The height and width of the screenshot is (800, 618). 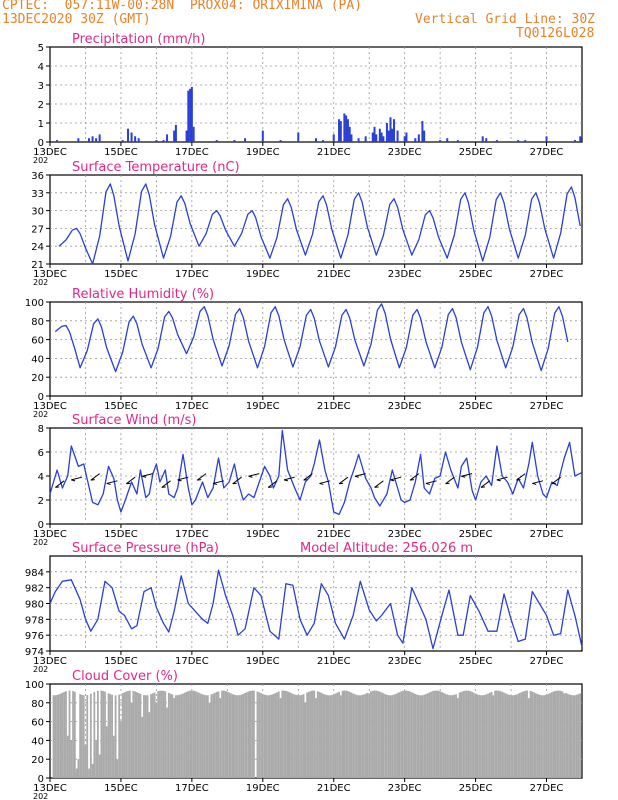 I want to click on product-code: TQ0126L028, so click(x=555, y=33).